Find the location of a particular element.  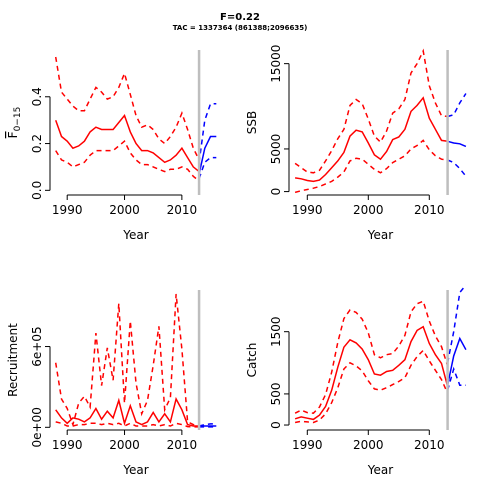

recruitment-x-tick-label: 2000 is located at coordinates (124, 445).